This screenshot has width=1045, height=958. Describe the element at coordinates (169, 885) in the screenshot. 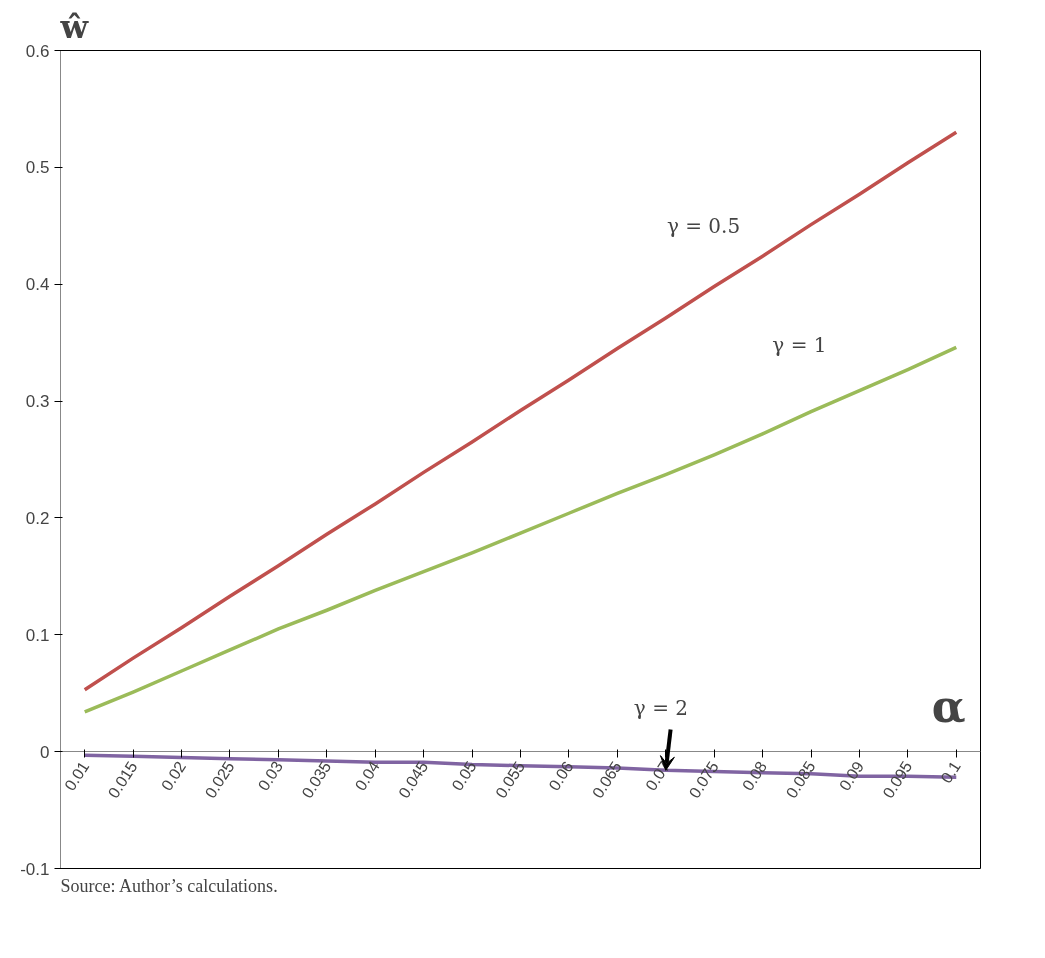

I see `source-note: Source: Author’s calculations.` at that location.